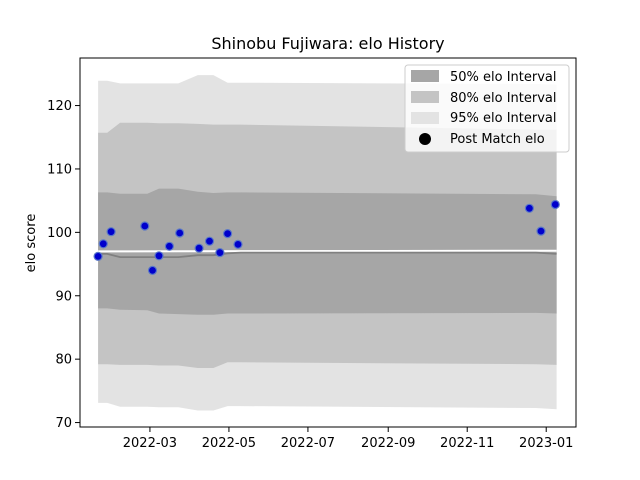  I want to click on x-tick-label: 2022-05, so click(229, 443).